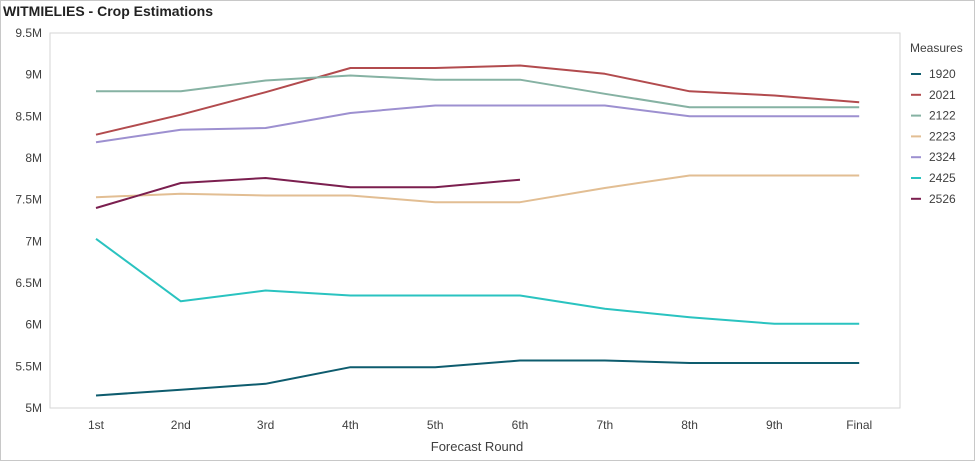 This screenshot has width=975, height=461. I want to click on x-tick-label: 9th, so click(774, 425).